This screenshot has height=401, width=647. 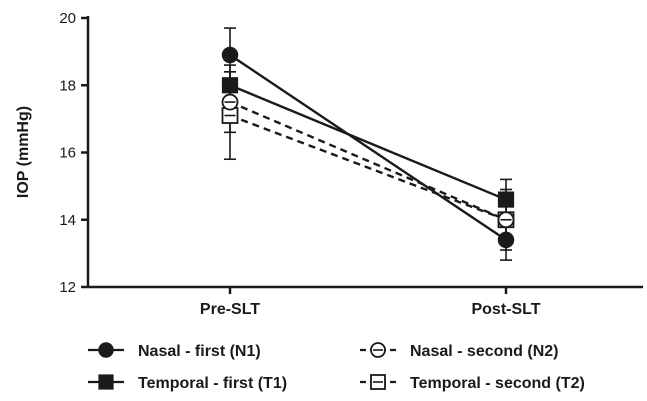 What do you see at coordinates (67, 153) in the screenshot?
I see `y-tick-label: 16` at bounding box center [67, 153].